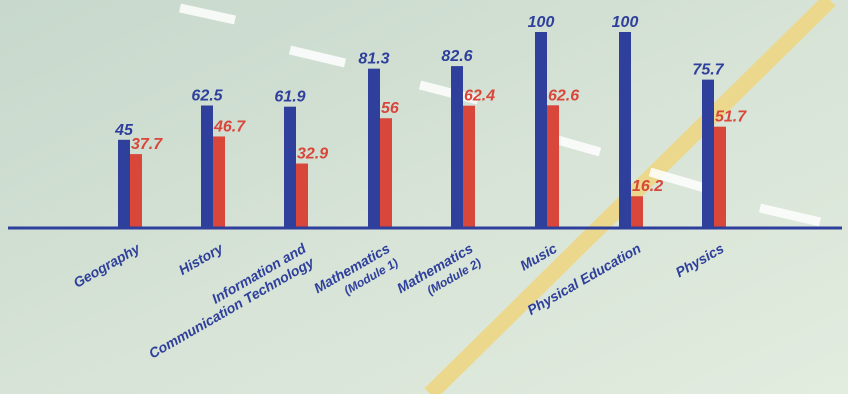 The image size is (848, 394). What do you see at coordinates (232, 307) in the screenshot?
I see `category-label-2-line-1: Communication Technology` at bounding box center [232, 307].